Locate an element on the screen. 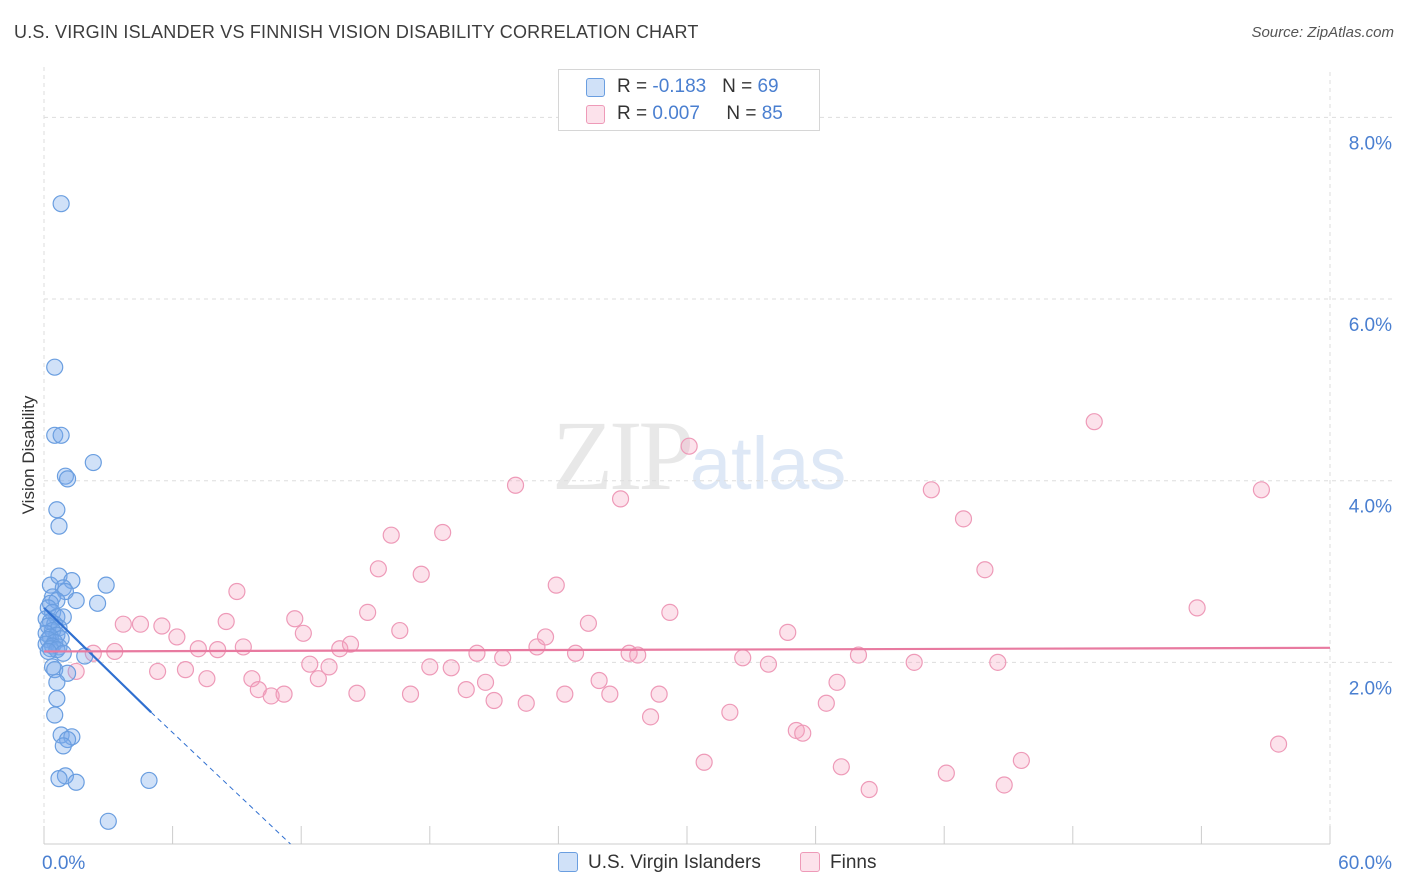 This screenshot has height=892, width=1406. legend-n-label-1: N = is located at coordinates (740, 86).